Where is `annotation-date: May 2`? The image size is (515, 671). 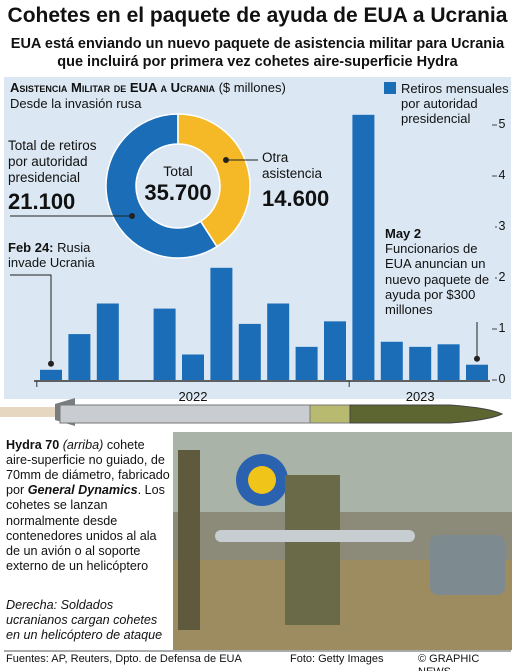 annotation-date: May 2 is located at coordinates (403, 233).